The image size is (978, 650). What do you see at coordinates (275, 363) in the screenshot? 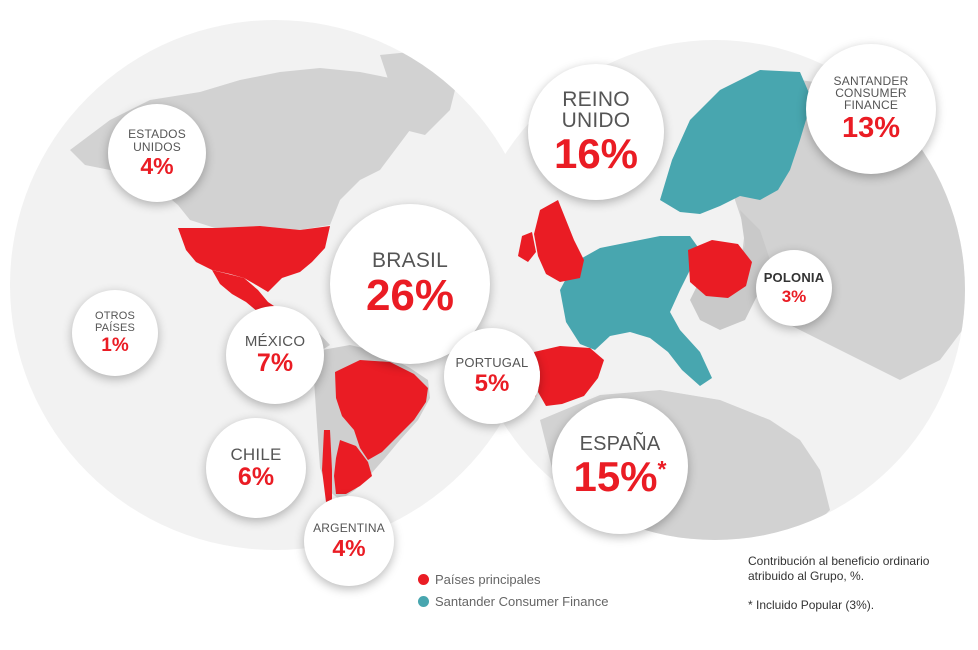
I see `country-percentage: 7%` at bounding box center [275, 363].